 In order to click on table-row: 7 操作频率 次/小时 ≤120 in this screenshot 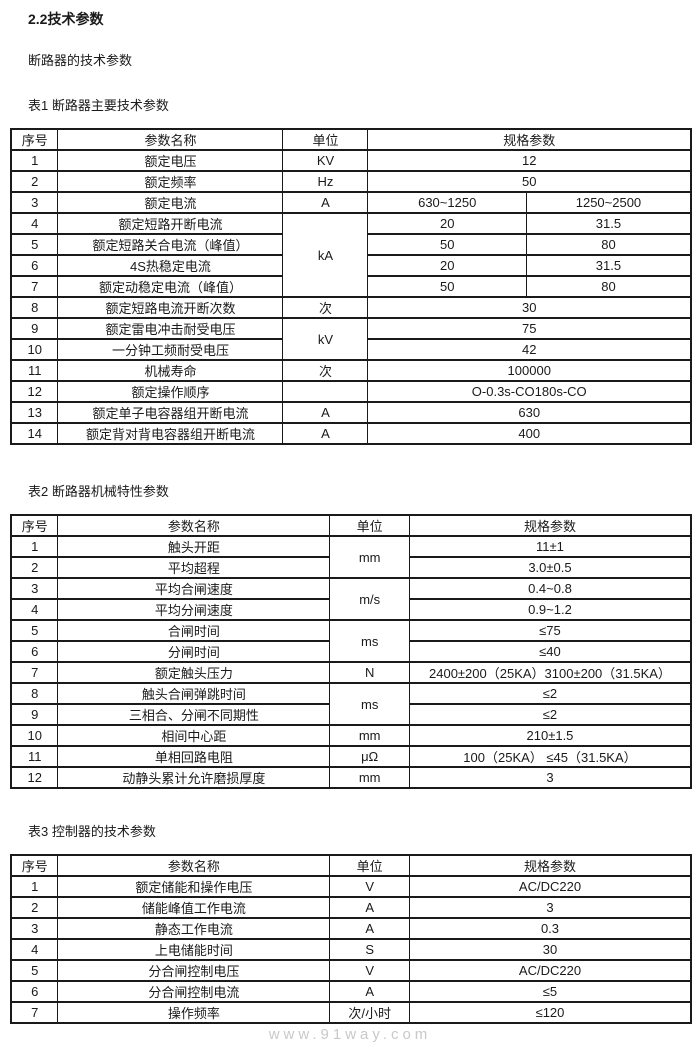, I will do `click(351, 1012)`.